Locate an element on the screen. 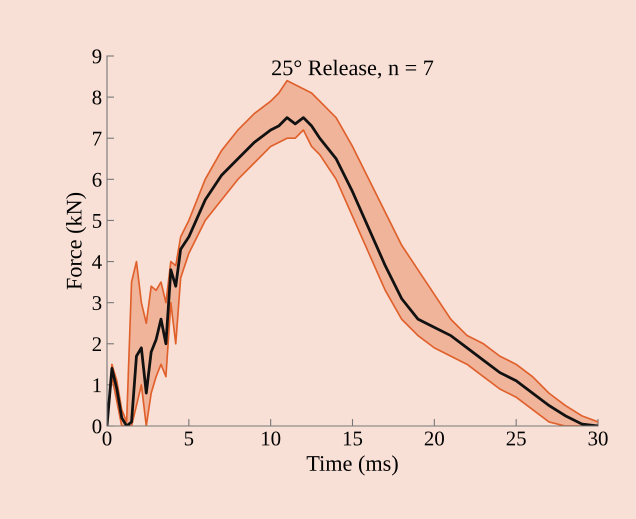  y-tick-label: 9 is located at coordinates (97, 56).